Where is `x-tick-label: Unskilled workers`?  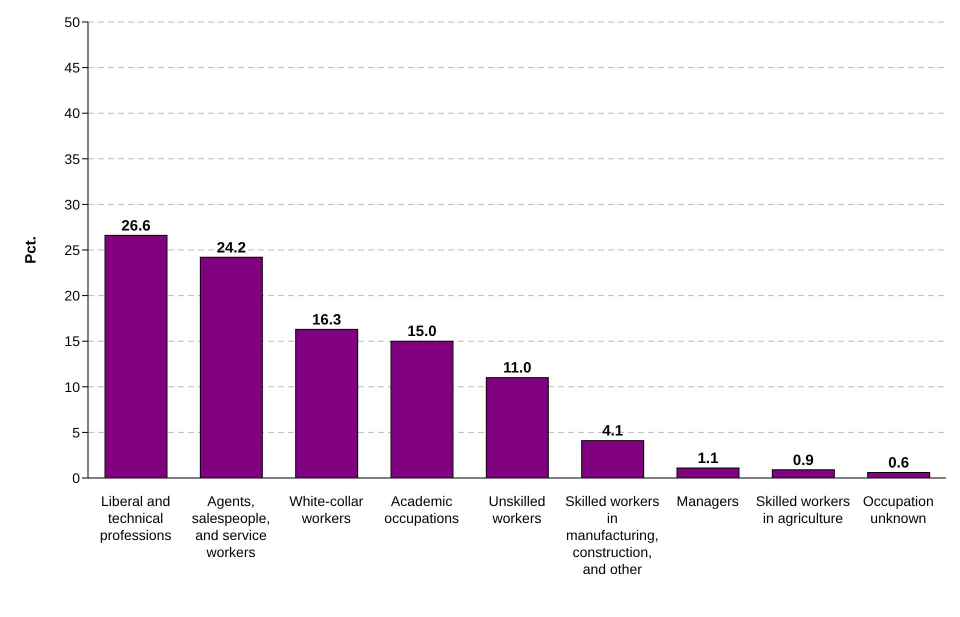 x-tick-label: Unskilled workers is located at coordinates (517, 509).